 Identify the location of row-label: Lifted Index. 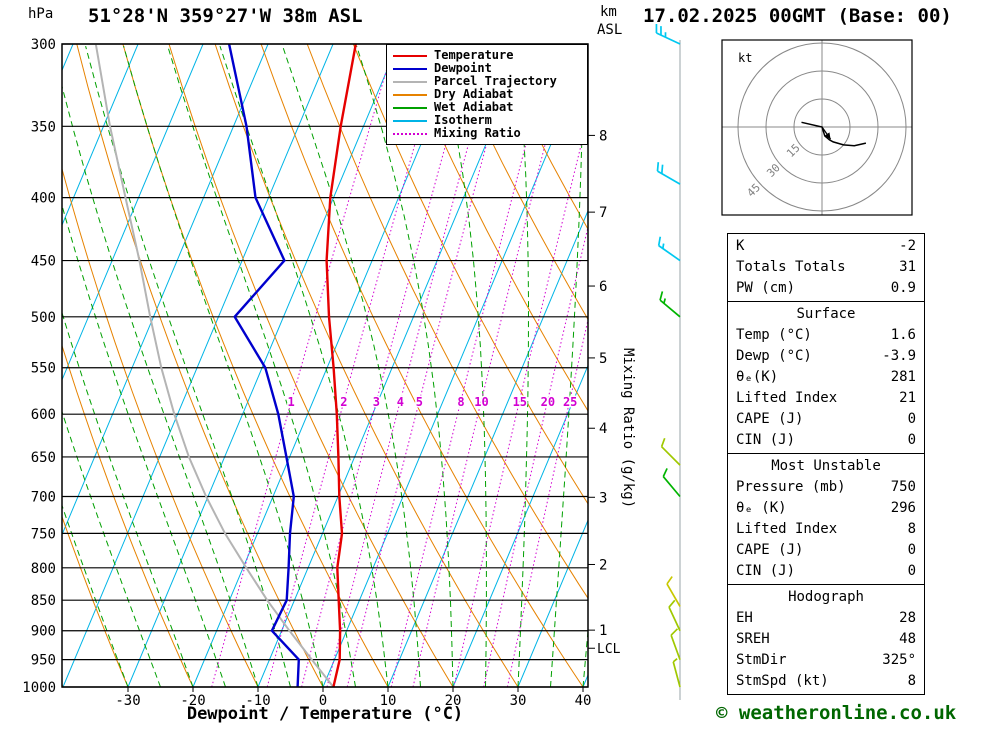
(787, 398).